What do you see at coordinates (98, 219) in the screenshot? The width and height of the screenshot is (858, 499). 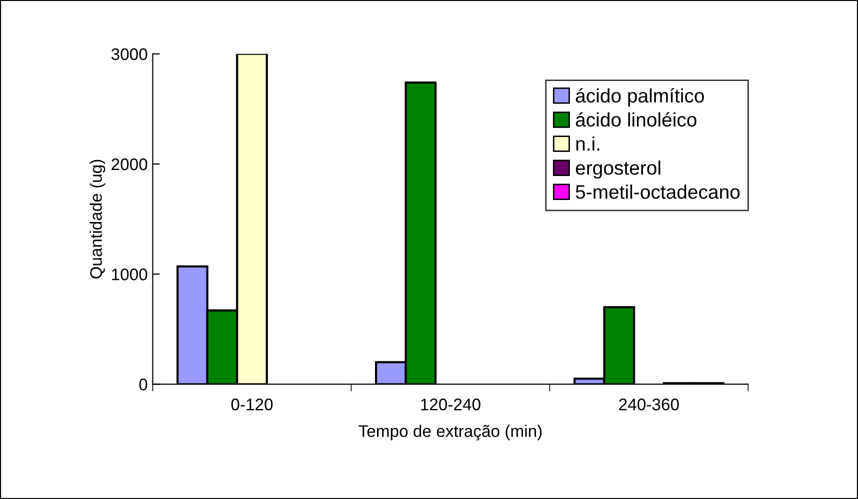 I see `y-axis-title: Quantidade (ug)` at bounding box center [98, 219].